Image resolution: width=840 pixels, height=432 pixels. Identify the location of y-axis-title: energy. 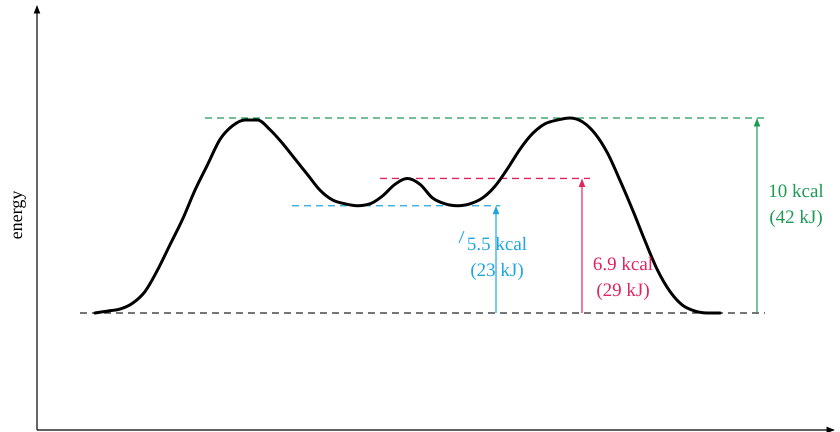
(16, 215).